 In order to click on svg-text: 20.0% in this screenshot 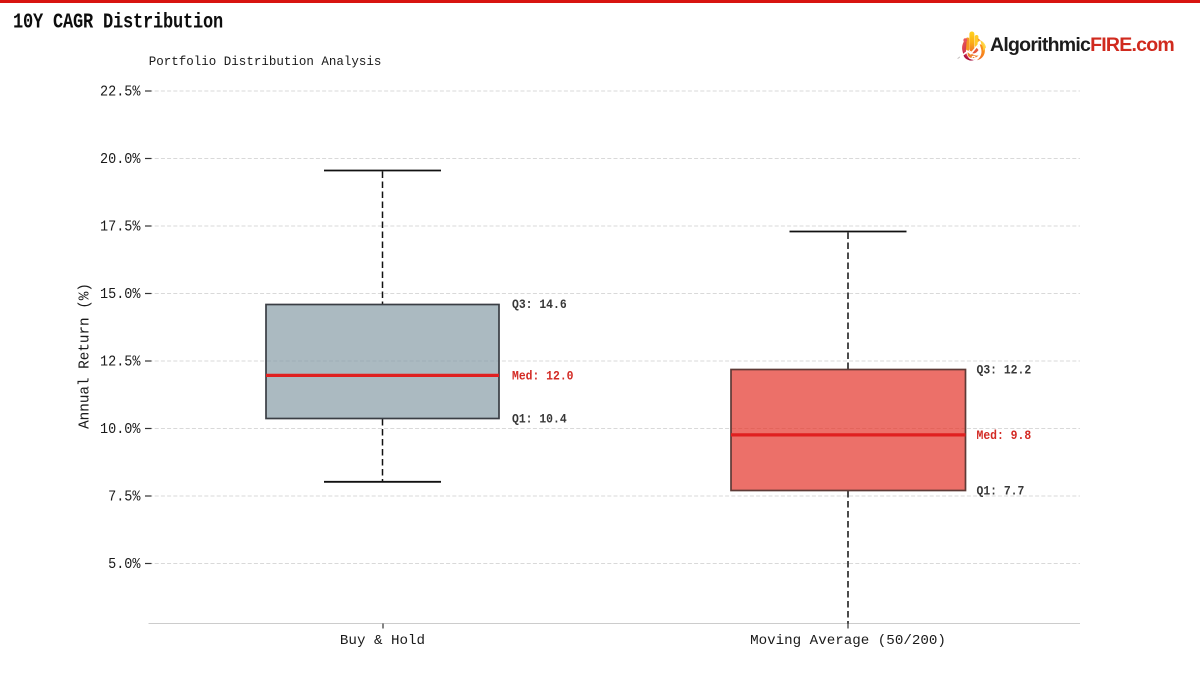, I will do `click(120, 160)`.